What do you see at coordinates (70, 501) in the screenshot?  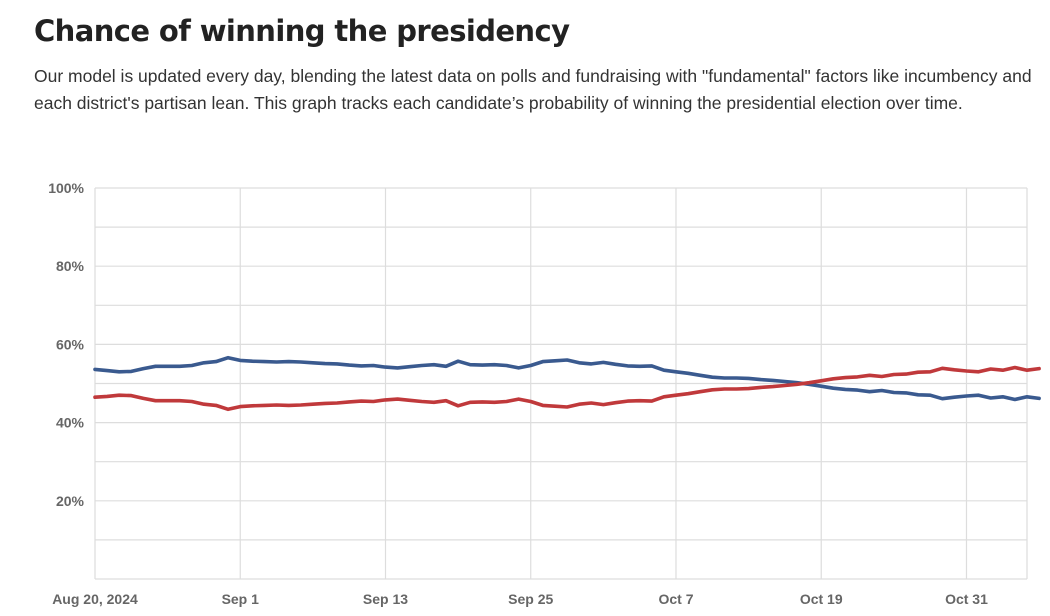 I see `y-tick-label: 20%` at bounding box center [70, 501].